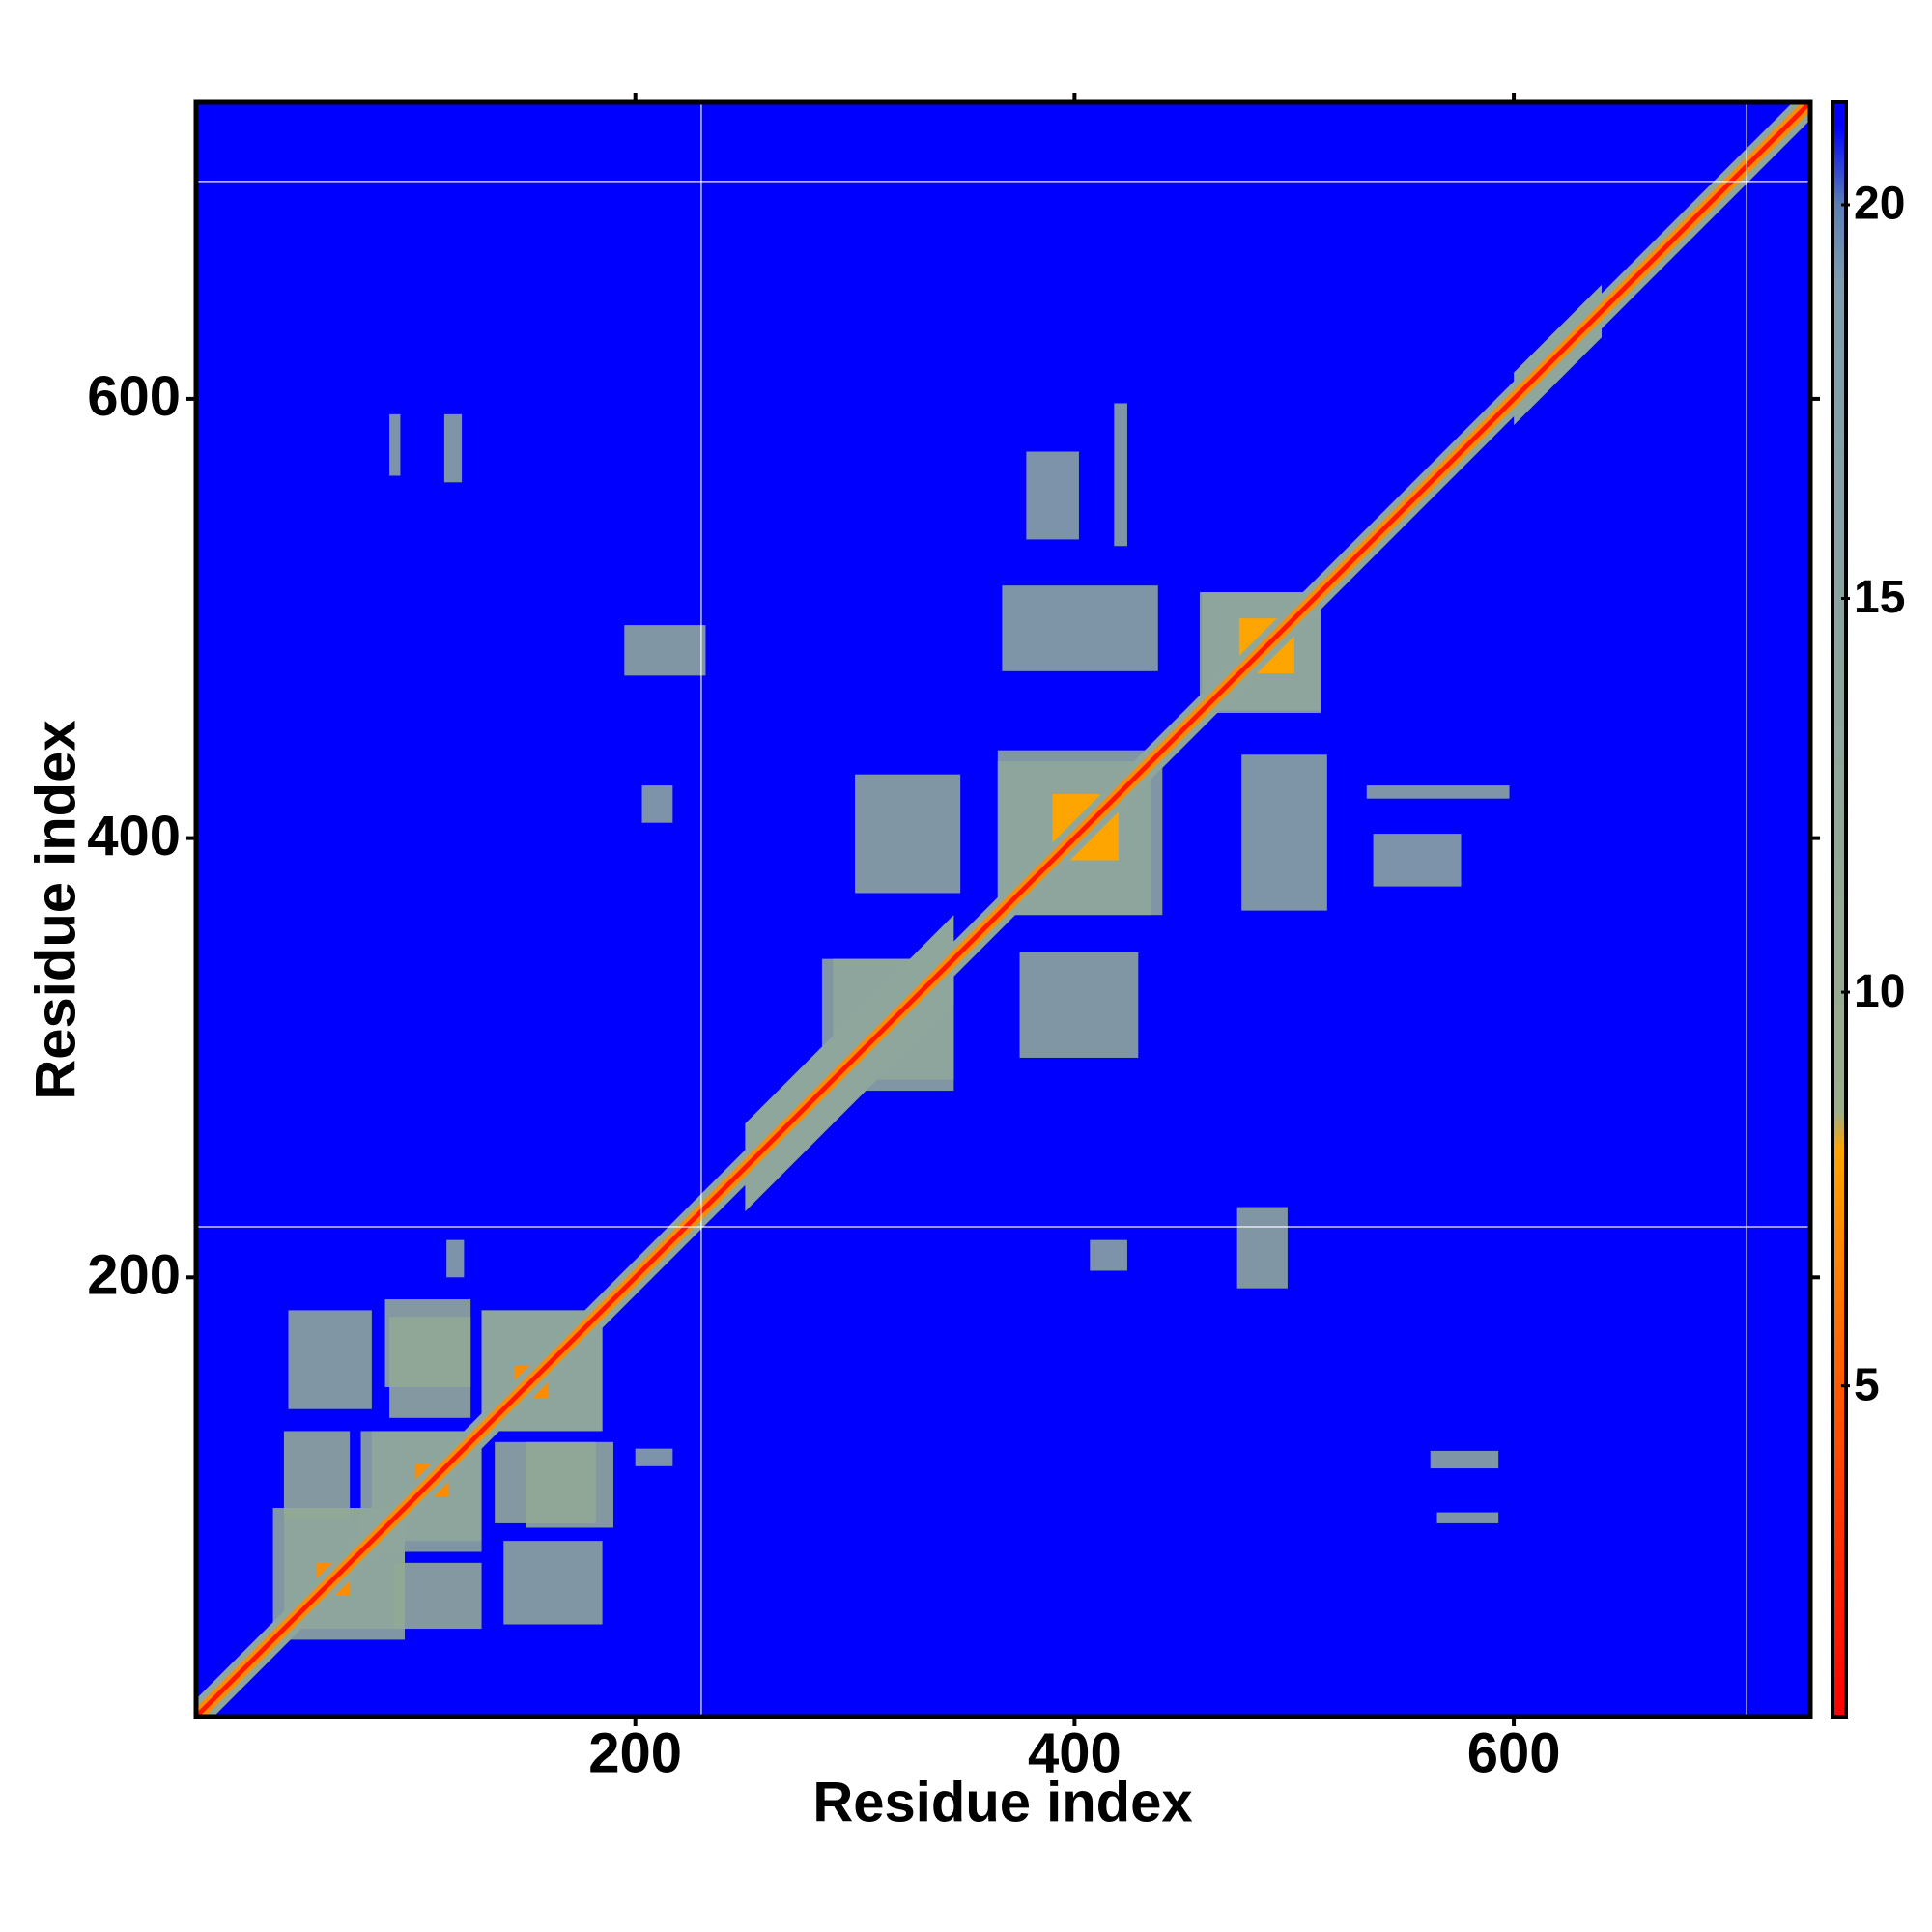  Describe the element at coordinates (134, 396) in the screenshot. I see `y-tick-label: 600` at that location.